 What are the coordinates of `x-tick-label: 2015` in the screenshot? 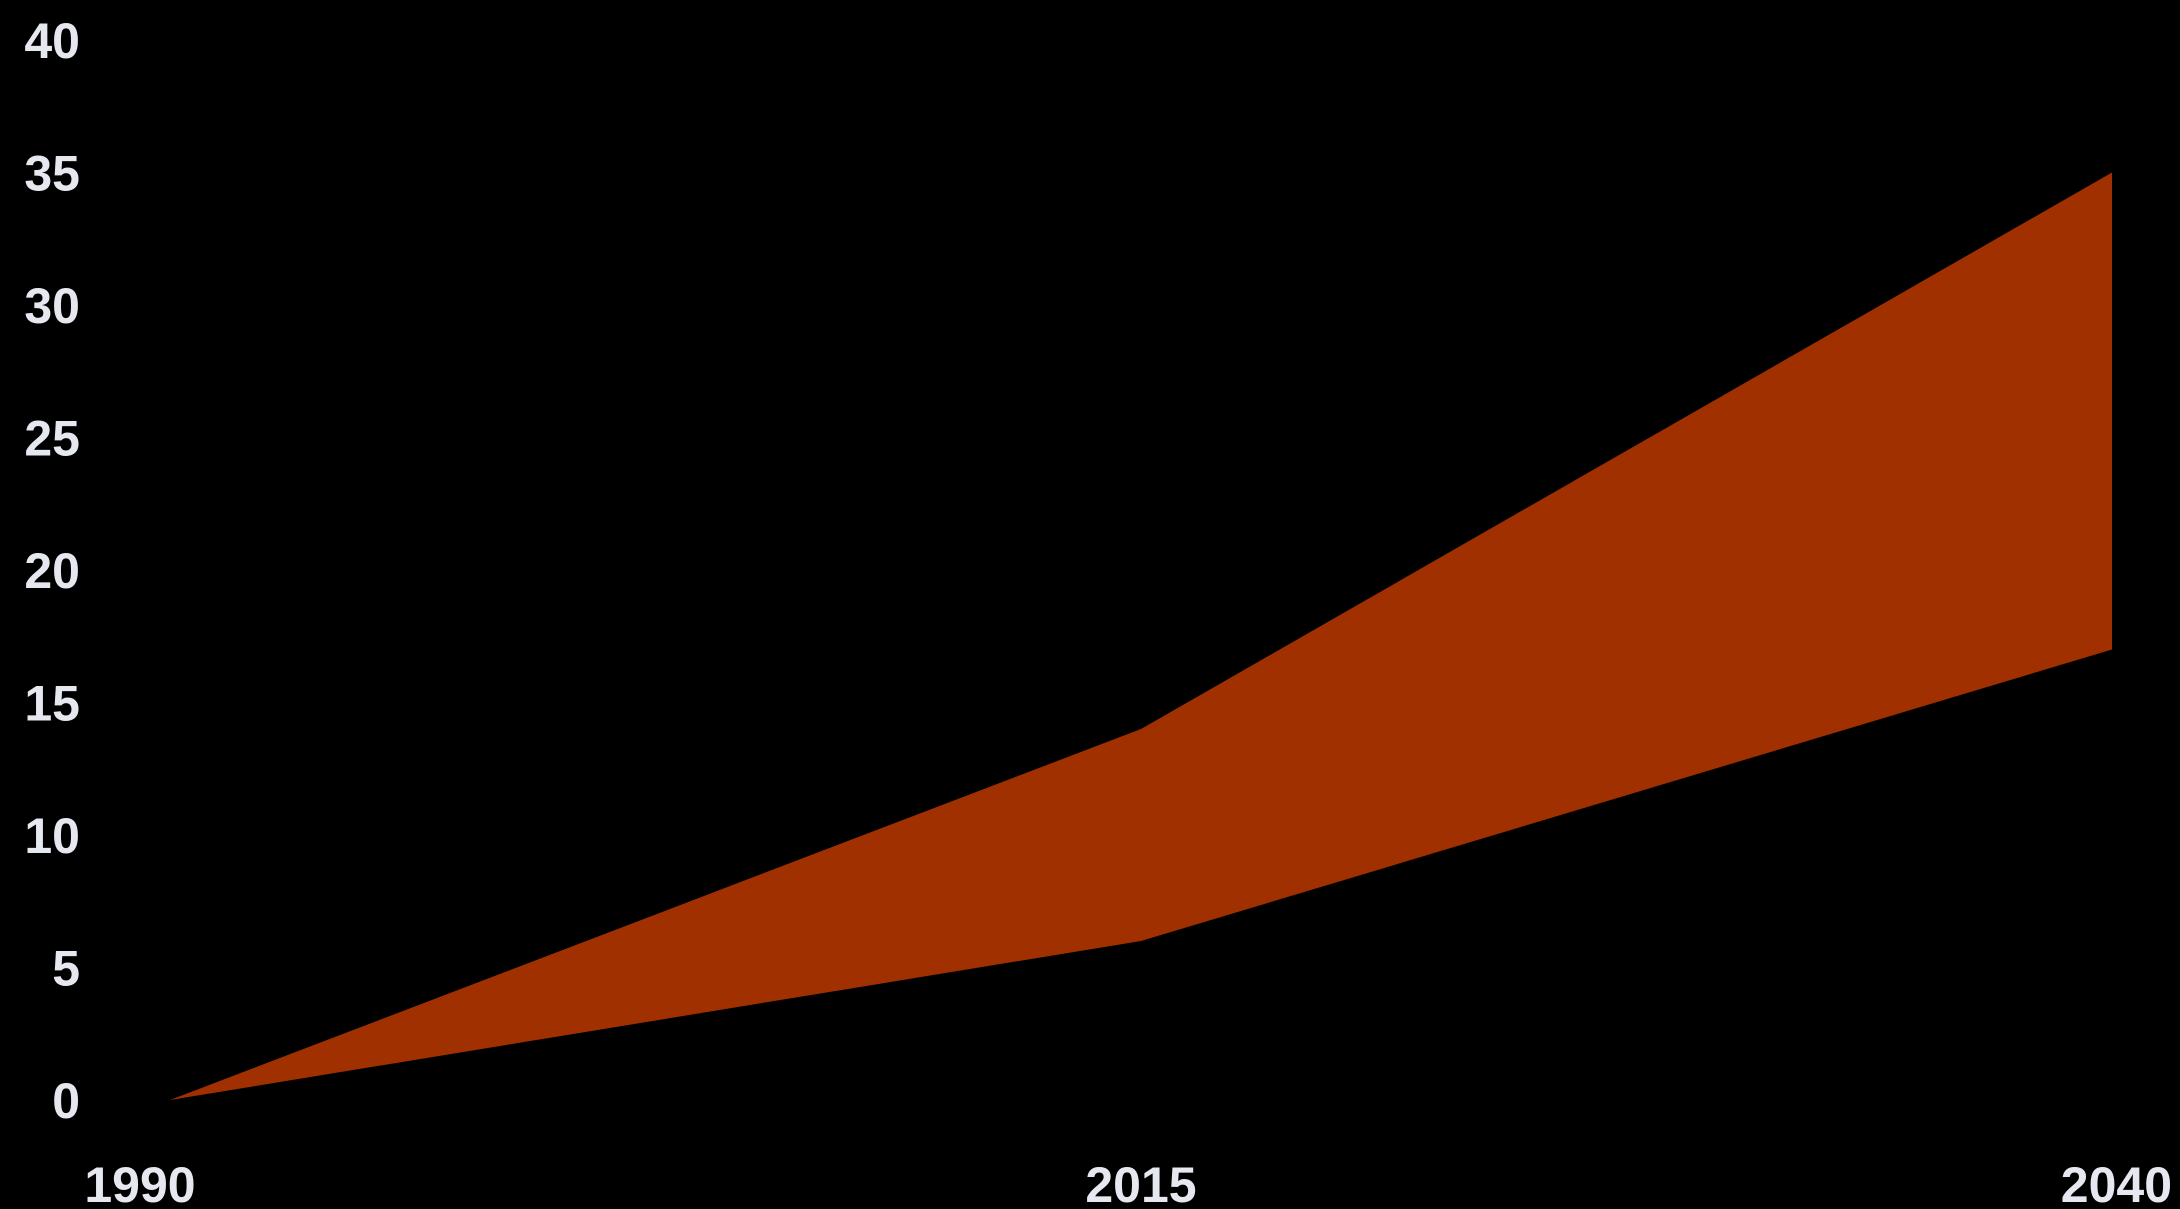 It's located at (1140, 1183).